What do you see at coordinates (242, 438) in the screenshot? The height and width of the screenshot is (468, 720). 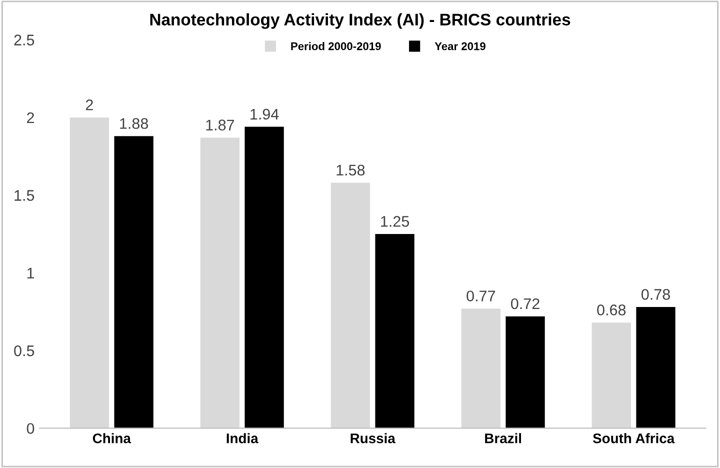 I see `x-tick-label: India` at bounding box center [242, 438].